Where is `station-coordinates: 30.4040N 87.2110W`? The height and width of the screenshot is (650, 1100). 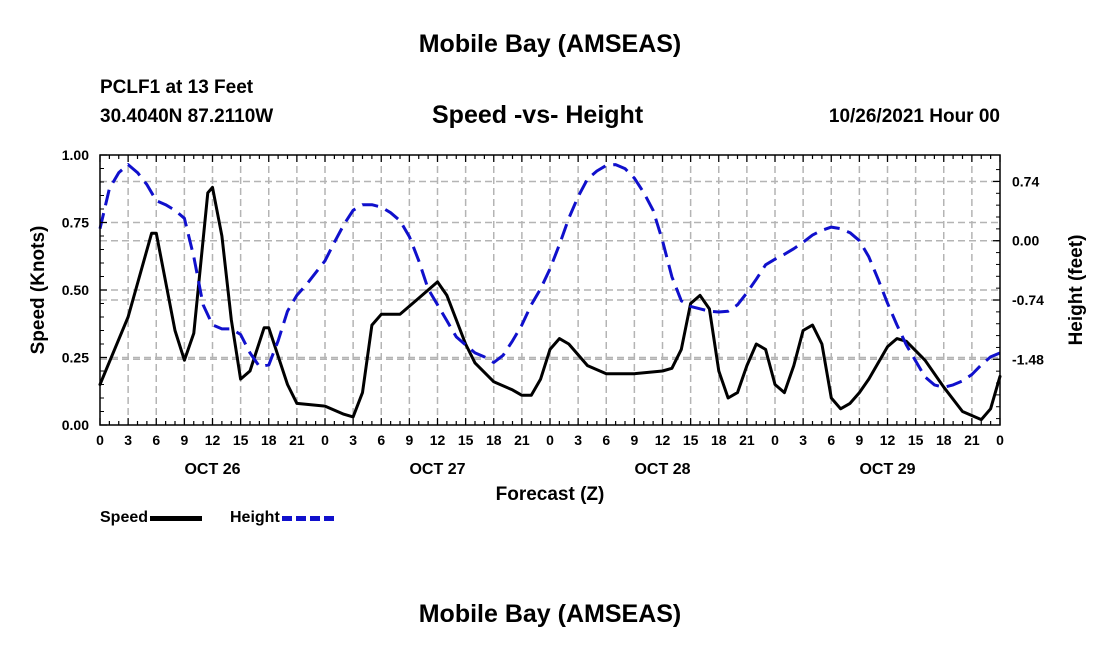 station-coordinates: 30.4040N 87.2110W is located at coordinates (187, 116).